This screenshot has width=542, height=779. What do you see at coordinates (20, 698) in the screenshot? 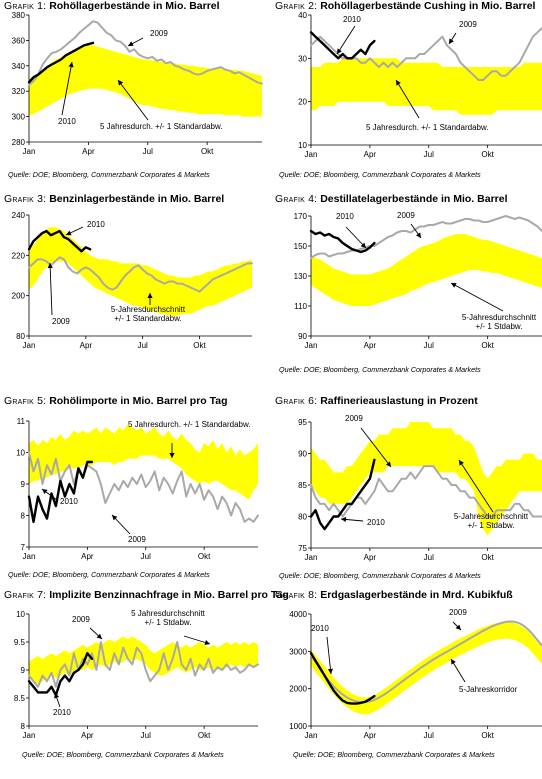
I see `y-tick-label: 8.5` at bounding box center [20, 698].